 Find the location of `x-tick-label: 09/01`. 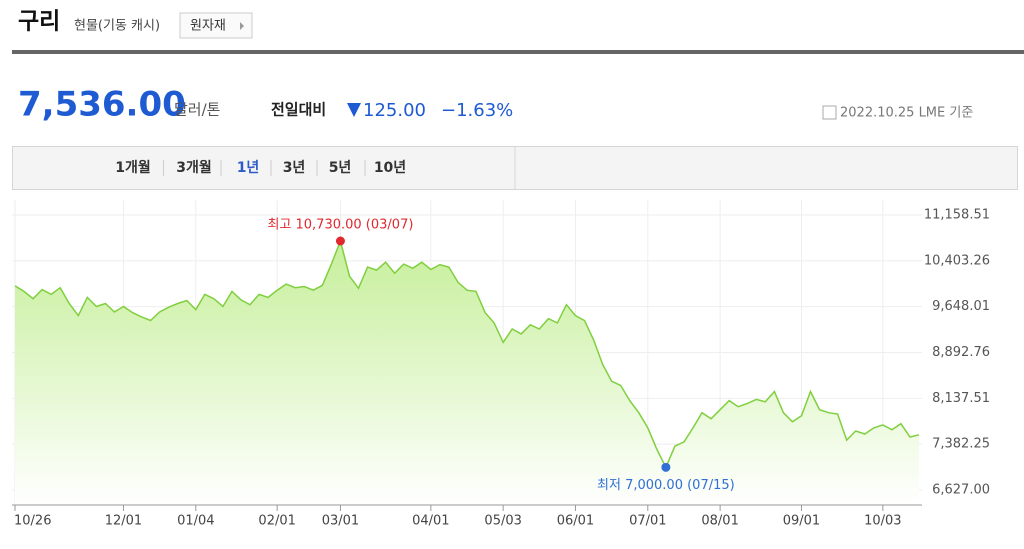

x-tick-label: 09/01 is located at coordinates (801, 521).